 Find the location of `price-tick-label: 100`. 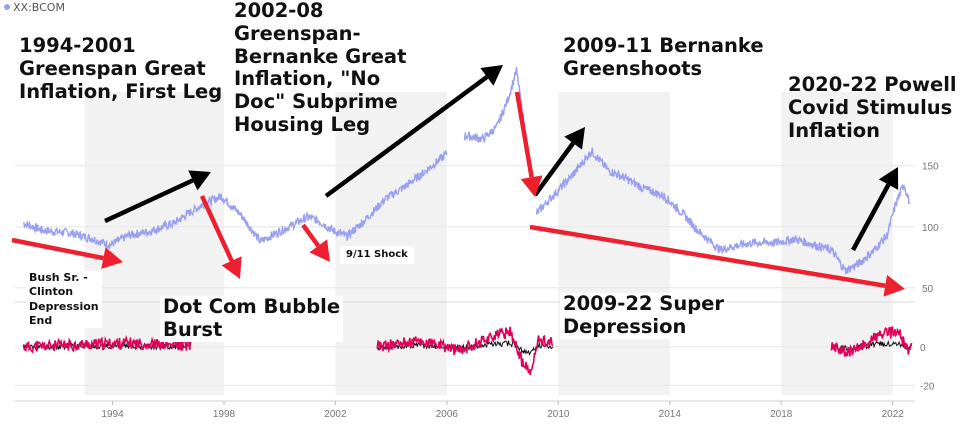

price-tick-label: 100 is located at coordinates (930, 228).